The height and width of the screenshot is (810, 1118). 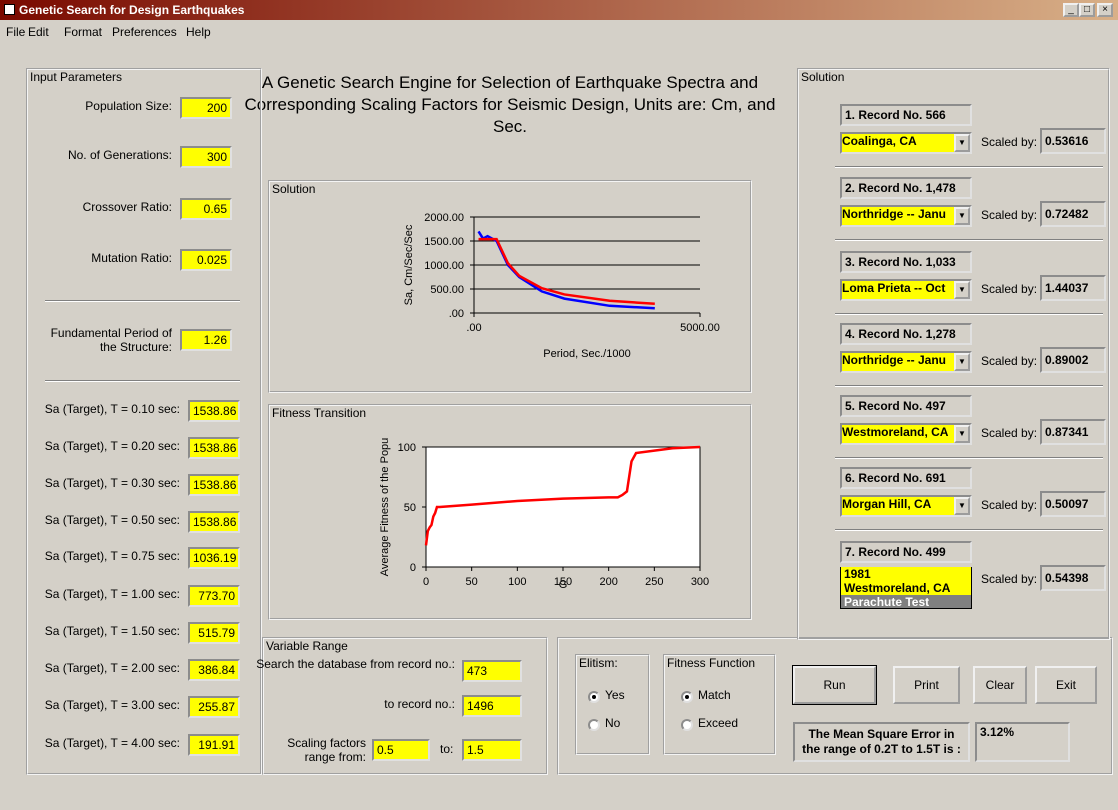 I want to click on target-input: 773.70, so click(x=214, y=596).